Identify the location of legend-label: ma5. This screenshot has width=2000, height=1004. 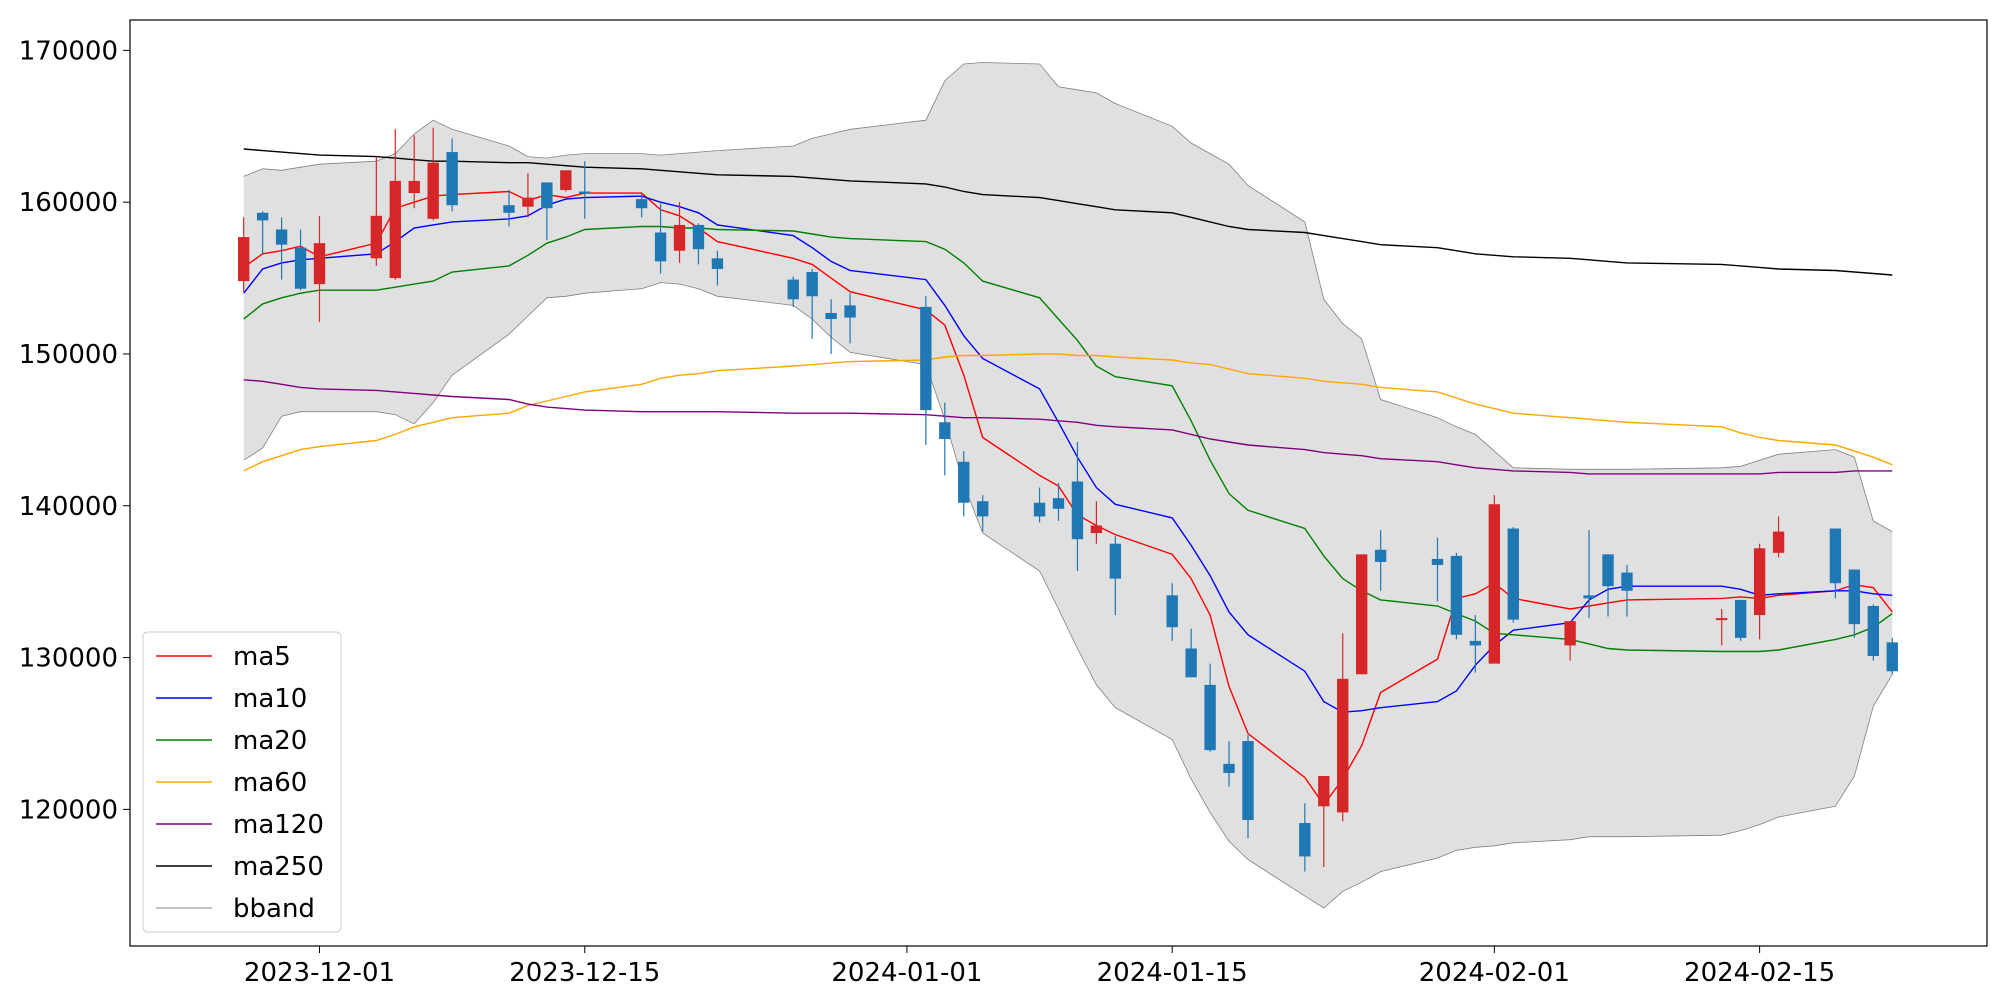
(262, 657).